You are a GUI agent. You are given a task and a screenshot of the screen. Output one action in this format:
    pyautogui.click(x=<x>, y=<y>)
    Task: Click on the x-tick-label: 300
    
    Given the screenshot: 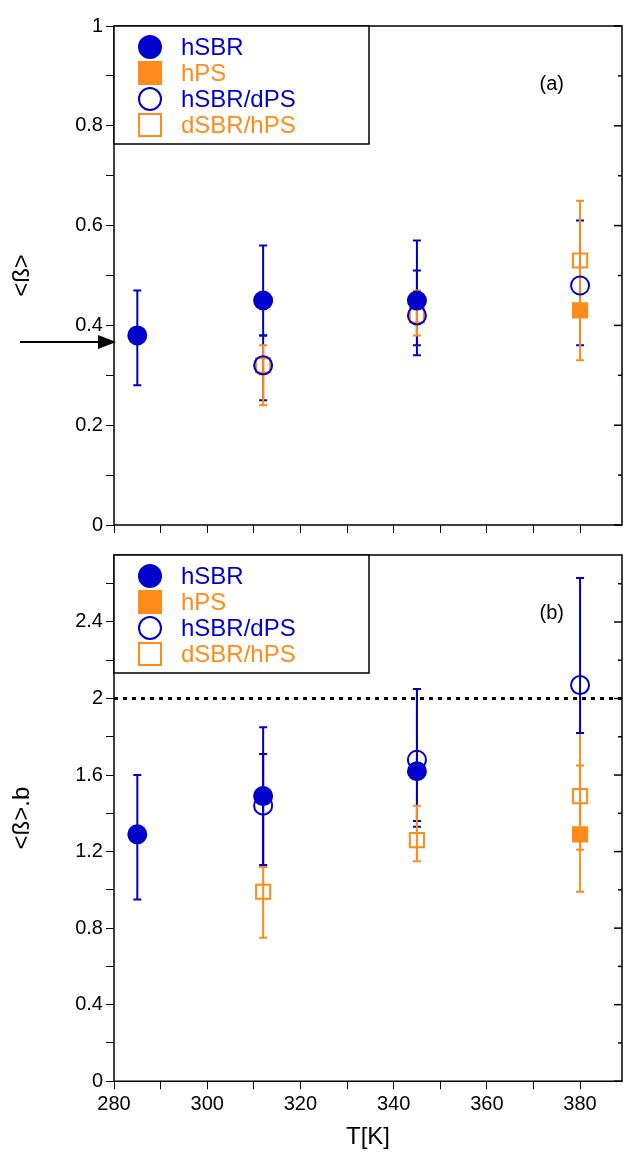 What is the action you would take?
    pyautogui.click(x=207, y=1102)
    